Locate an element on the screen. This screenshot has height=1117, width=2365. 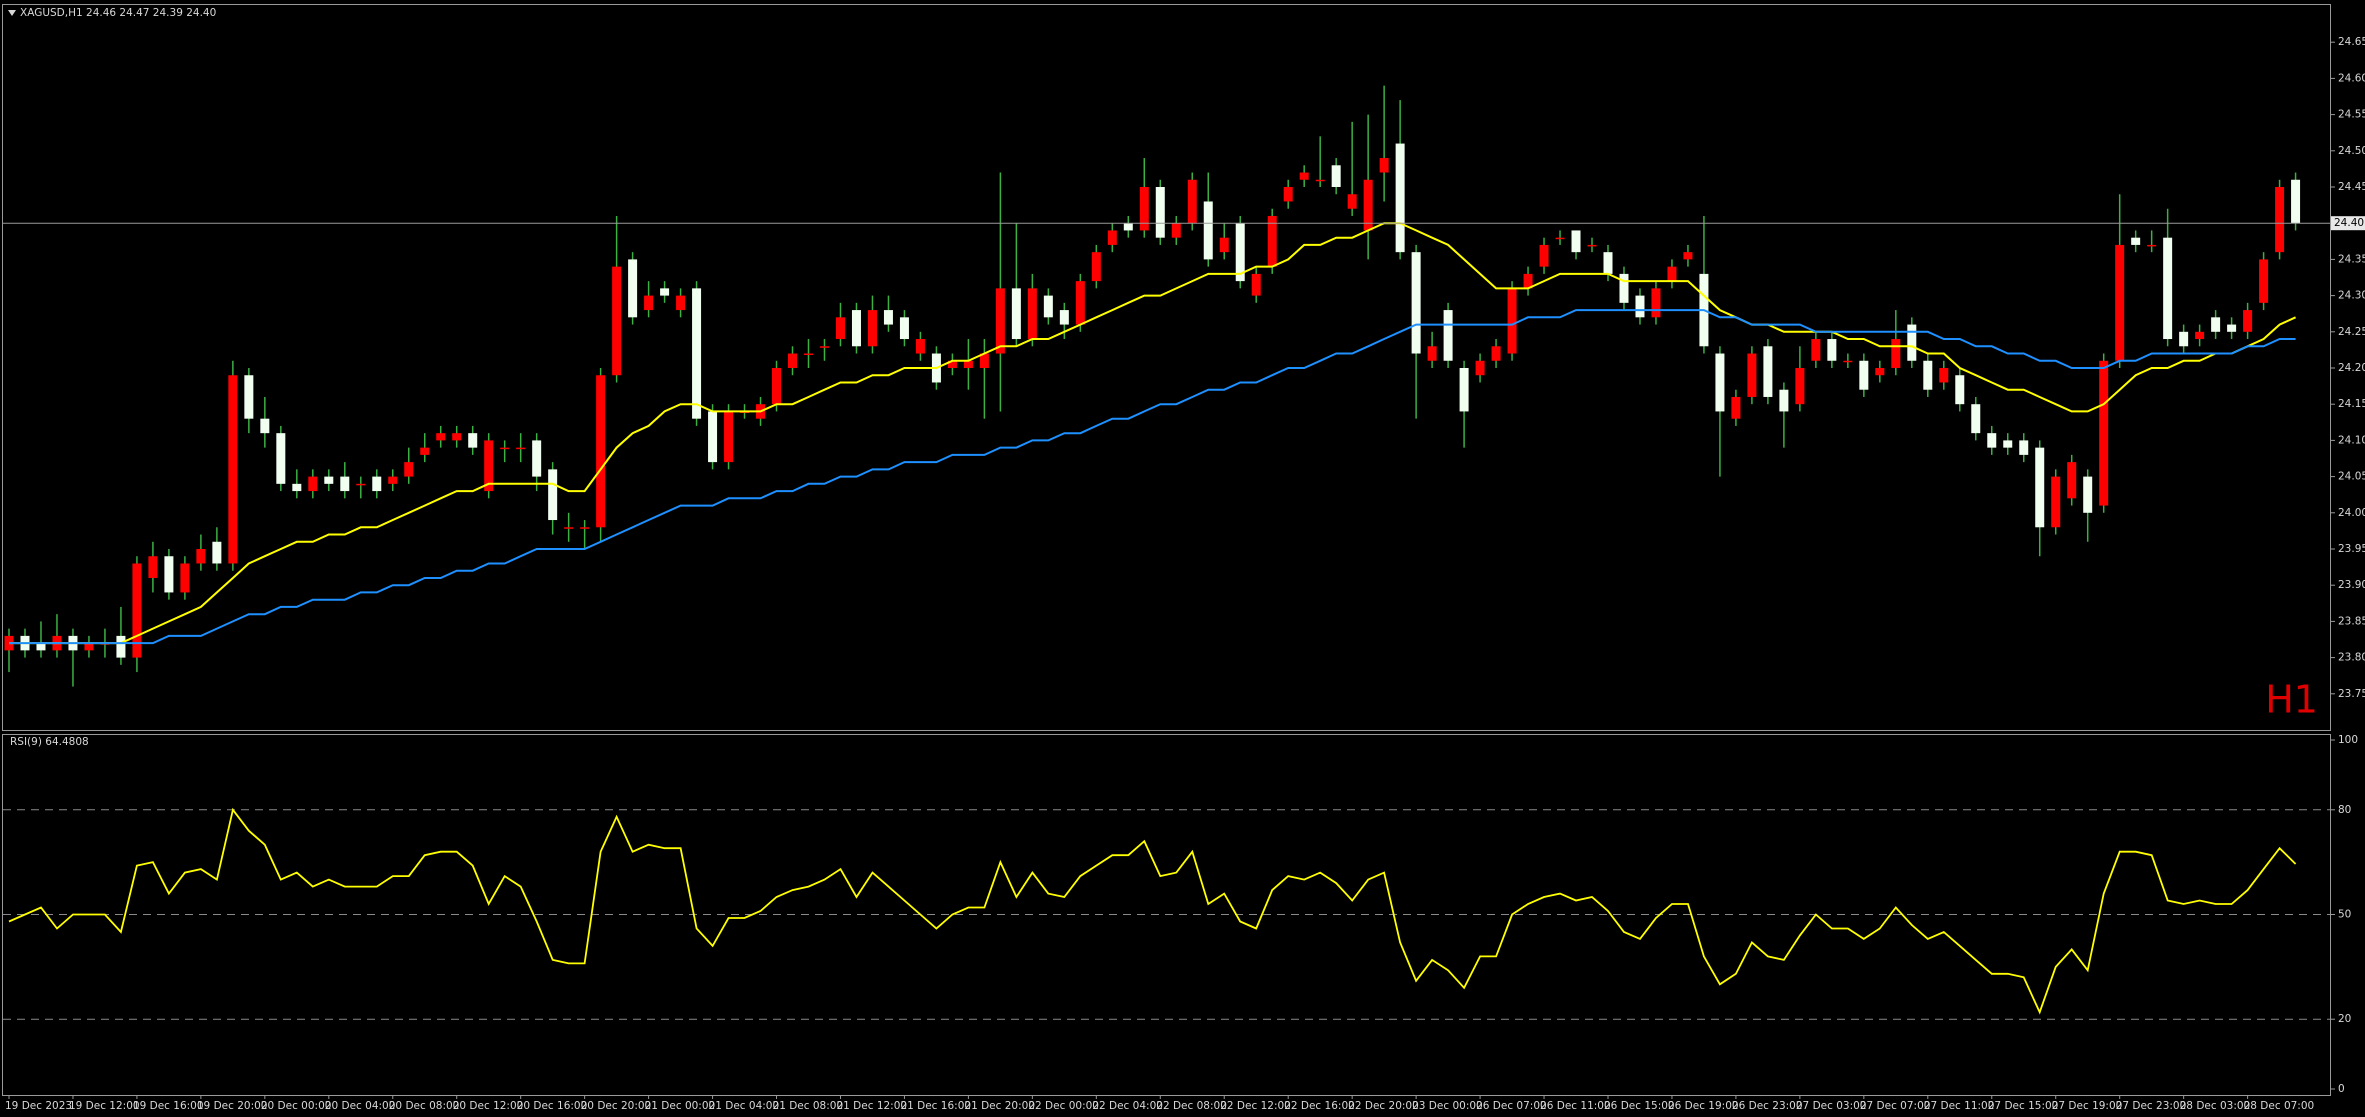
x-tick-label: 22 Dec 00:00 is located at coordinates (1063, 1106).